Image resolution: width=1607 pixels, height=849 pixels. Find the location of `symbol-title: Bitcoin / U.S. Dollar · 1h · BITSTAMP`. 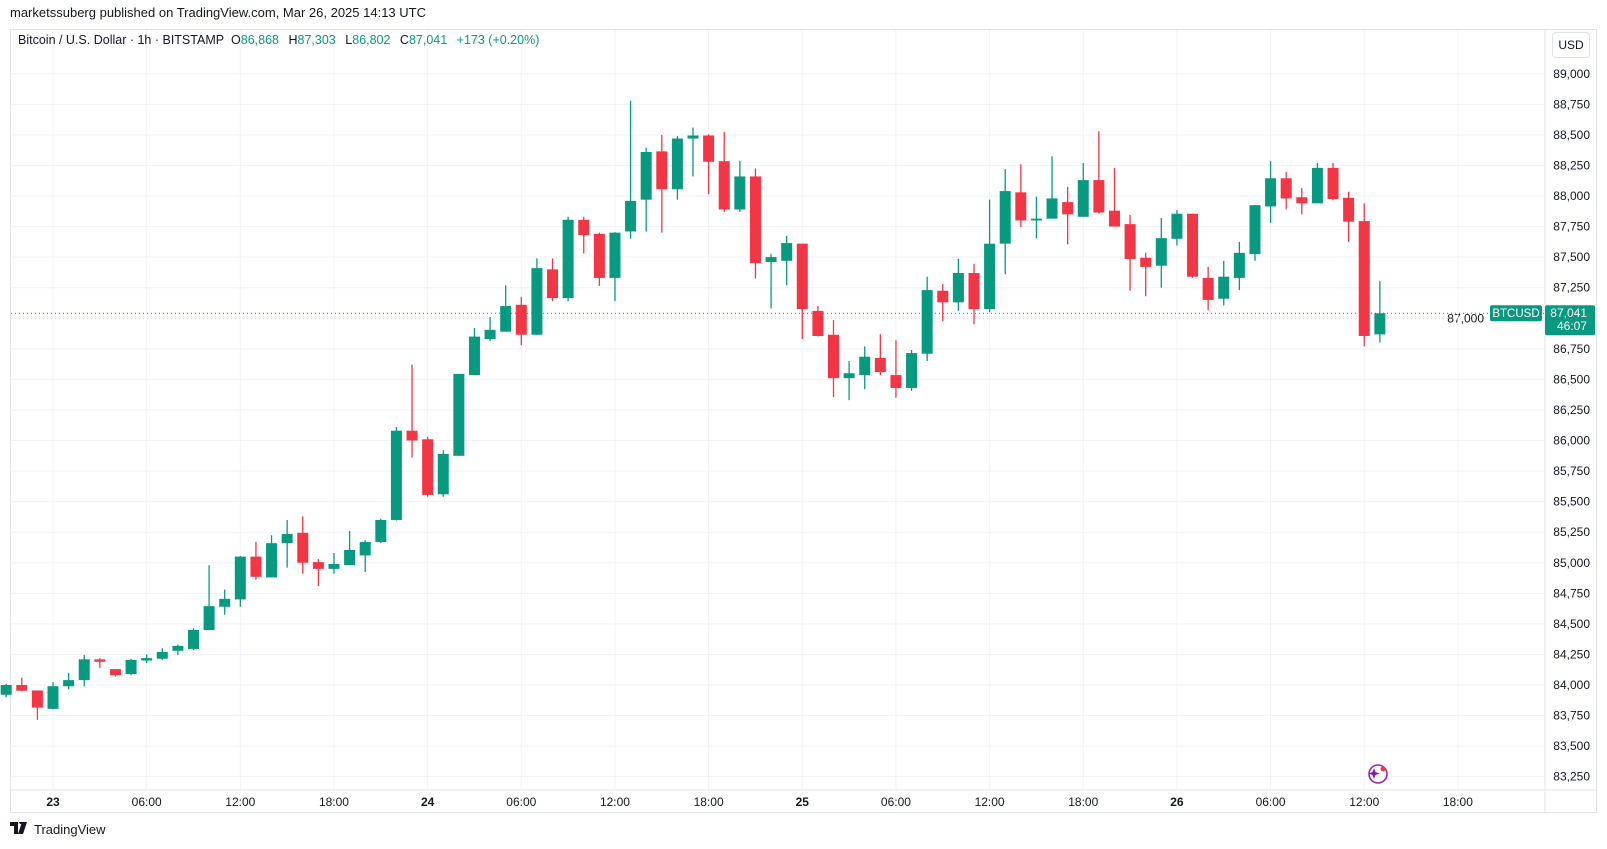

symbol-title: Bitcoin / U.S. Dollar · 1h · BITSTAMP is located at coordinates (121, 40).